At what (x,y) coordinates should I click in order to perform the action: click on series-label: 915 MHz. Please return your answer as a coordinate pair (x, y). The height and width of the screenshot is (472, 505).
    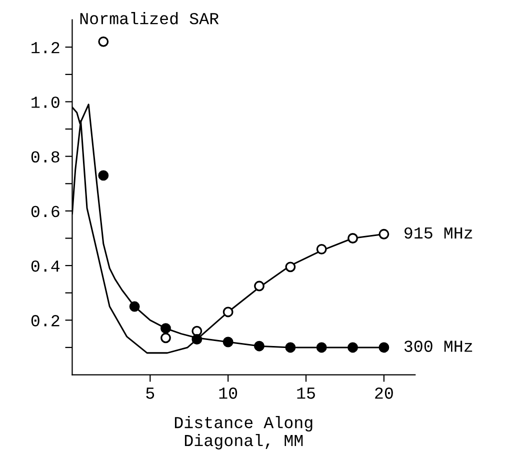
    Looking at the image, I should click on (438, 233).